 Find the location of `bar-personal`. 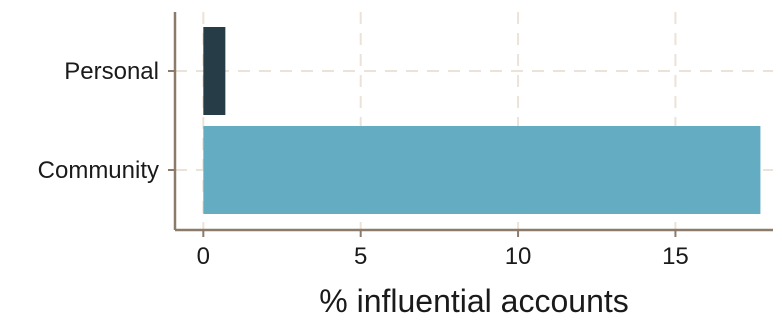

bar-personal is located at coordinates (214, 71).